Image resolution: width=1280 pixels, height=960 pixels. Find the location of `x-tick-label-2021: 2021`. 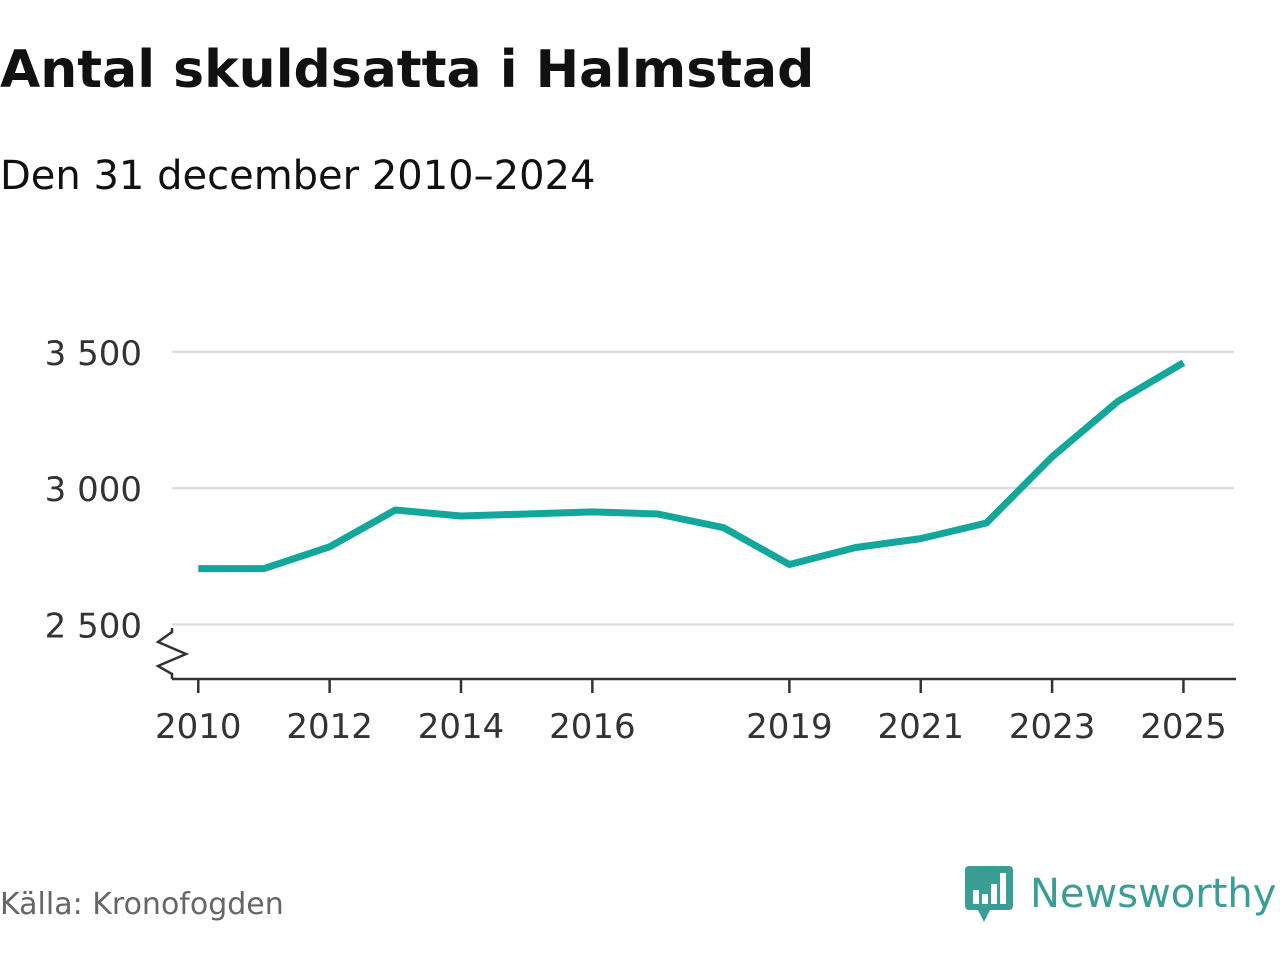

x-tick-label-2021: 2021 is located at coordinates (920, 727).